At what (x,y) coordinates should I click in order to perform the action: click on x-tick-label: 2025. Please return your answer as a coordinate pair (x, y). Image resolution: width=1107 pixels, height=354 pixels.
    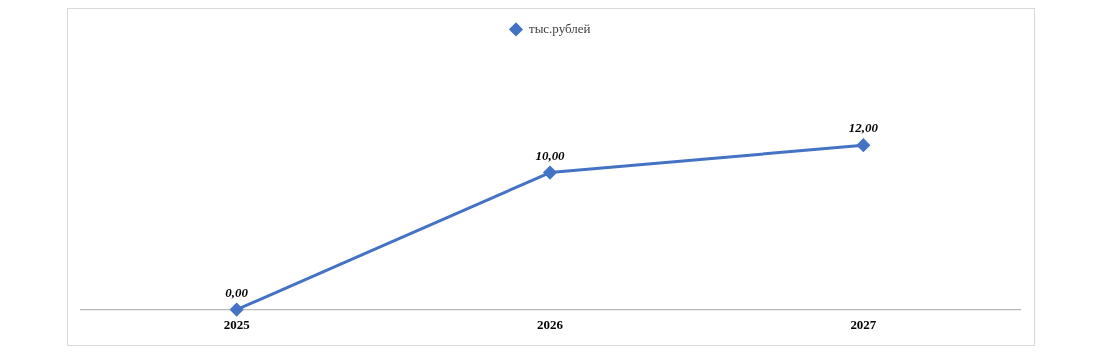
    Looking at the image, I should click on (236, 324).